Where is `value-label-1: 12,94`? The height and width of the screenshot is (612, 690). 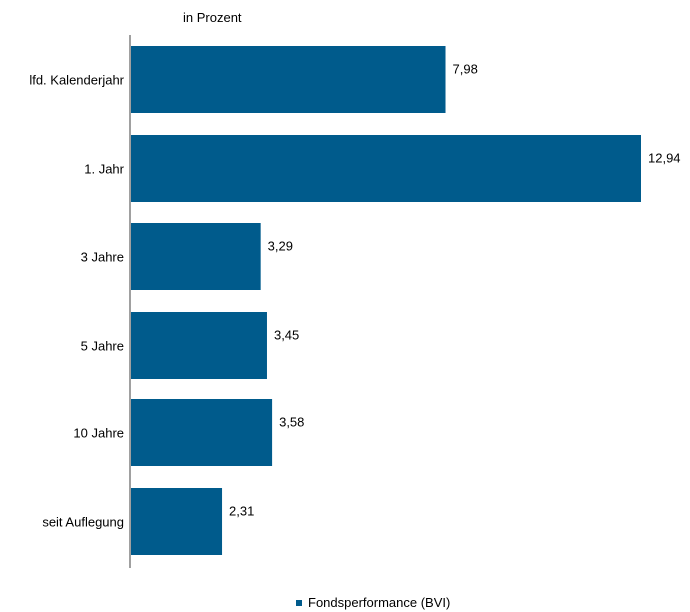
value-label-1: 12,94 is located at coordinates (664, 158).